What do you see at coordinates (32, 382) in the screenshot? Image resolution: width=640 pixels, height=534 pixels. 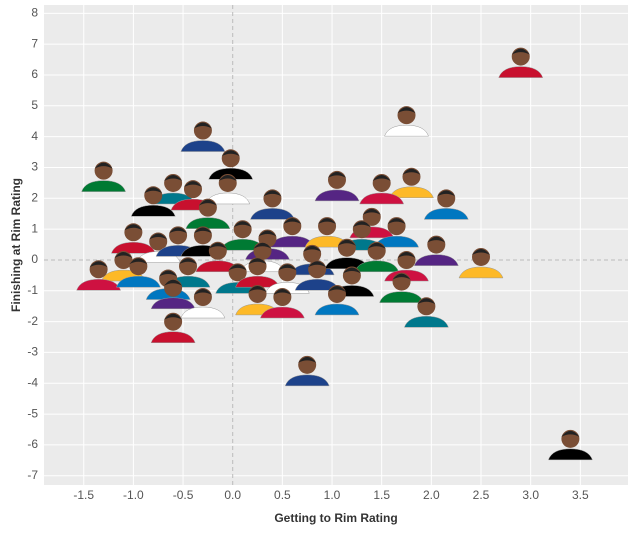 I see `y-tick-label: -4` at bounding box center [32, 382].